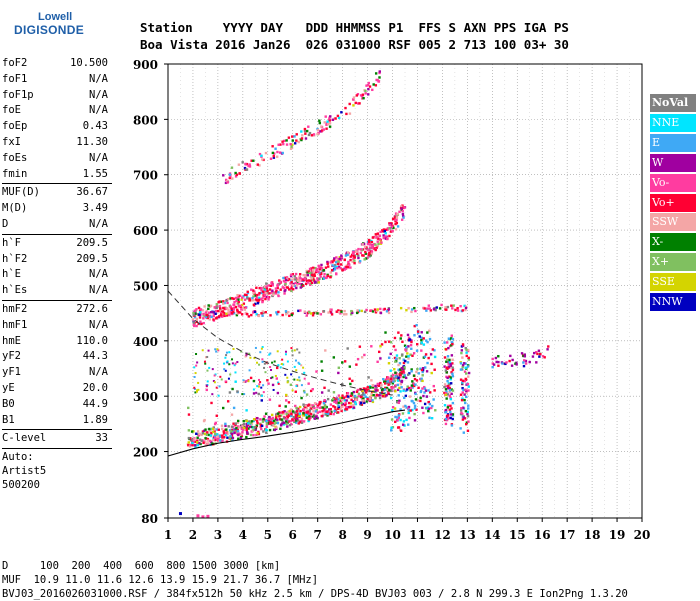 The width and height of the screenshot is (700, 601). What do you see at coordinates (673, 222) in the screenshot?
I see `legend-item-ssw: SSW` at bounding box center [673, 222].